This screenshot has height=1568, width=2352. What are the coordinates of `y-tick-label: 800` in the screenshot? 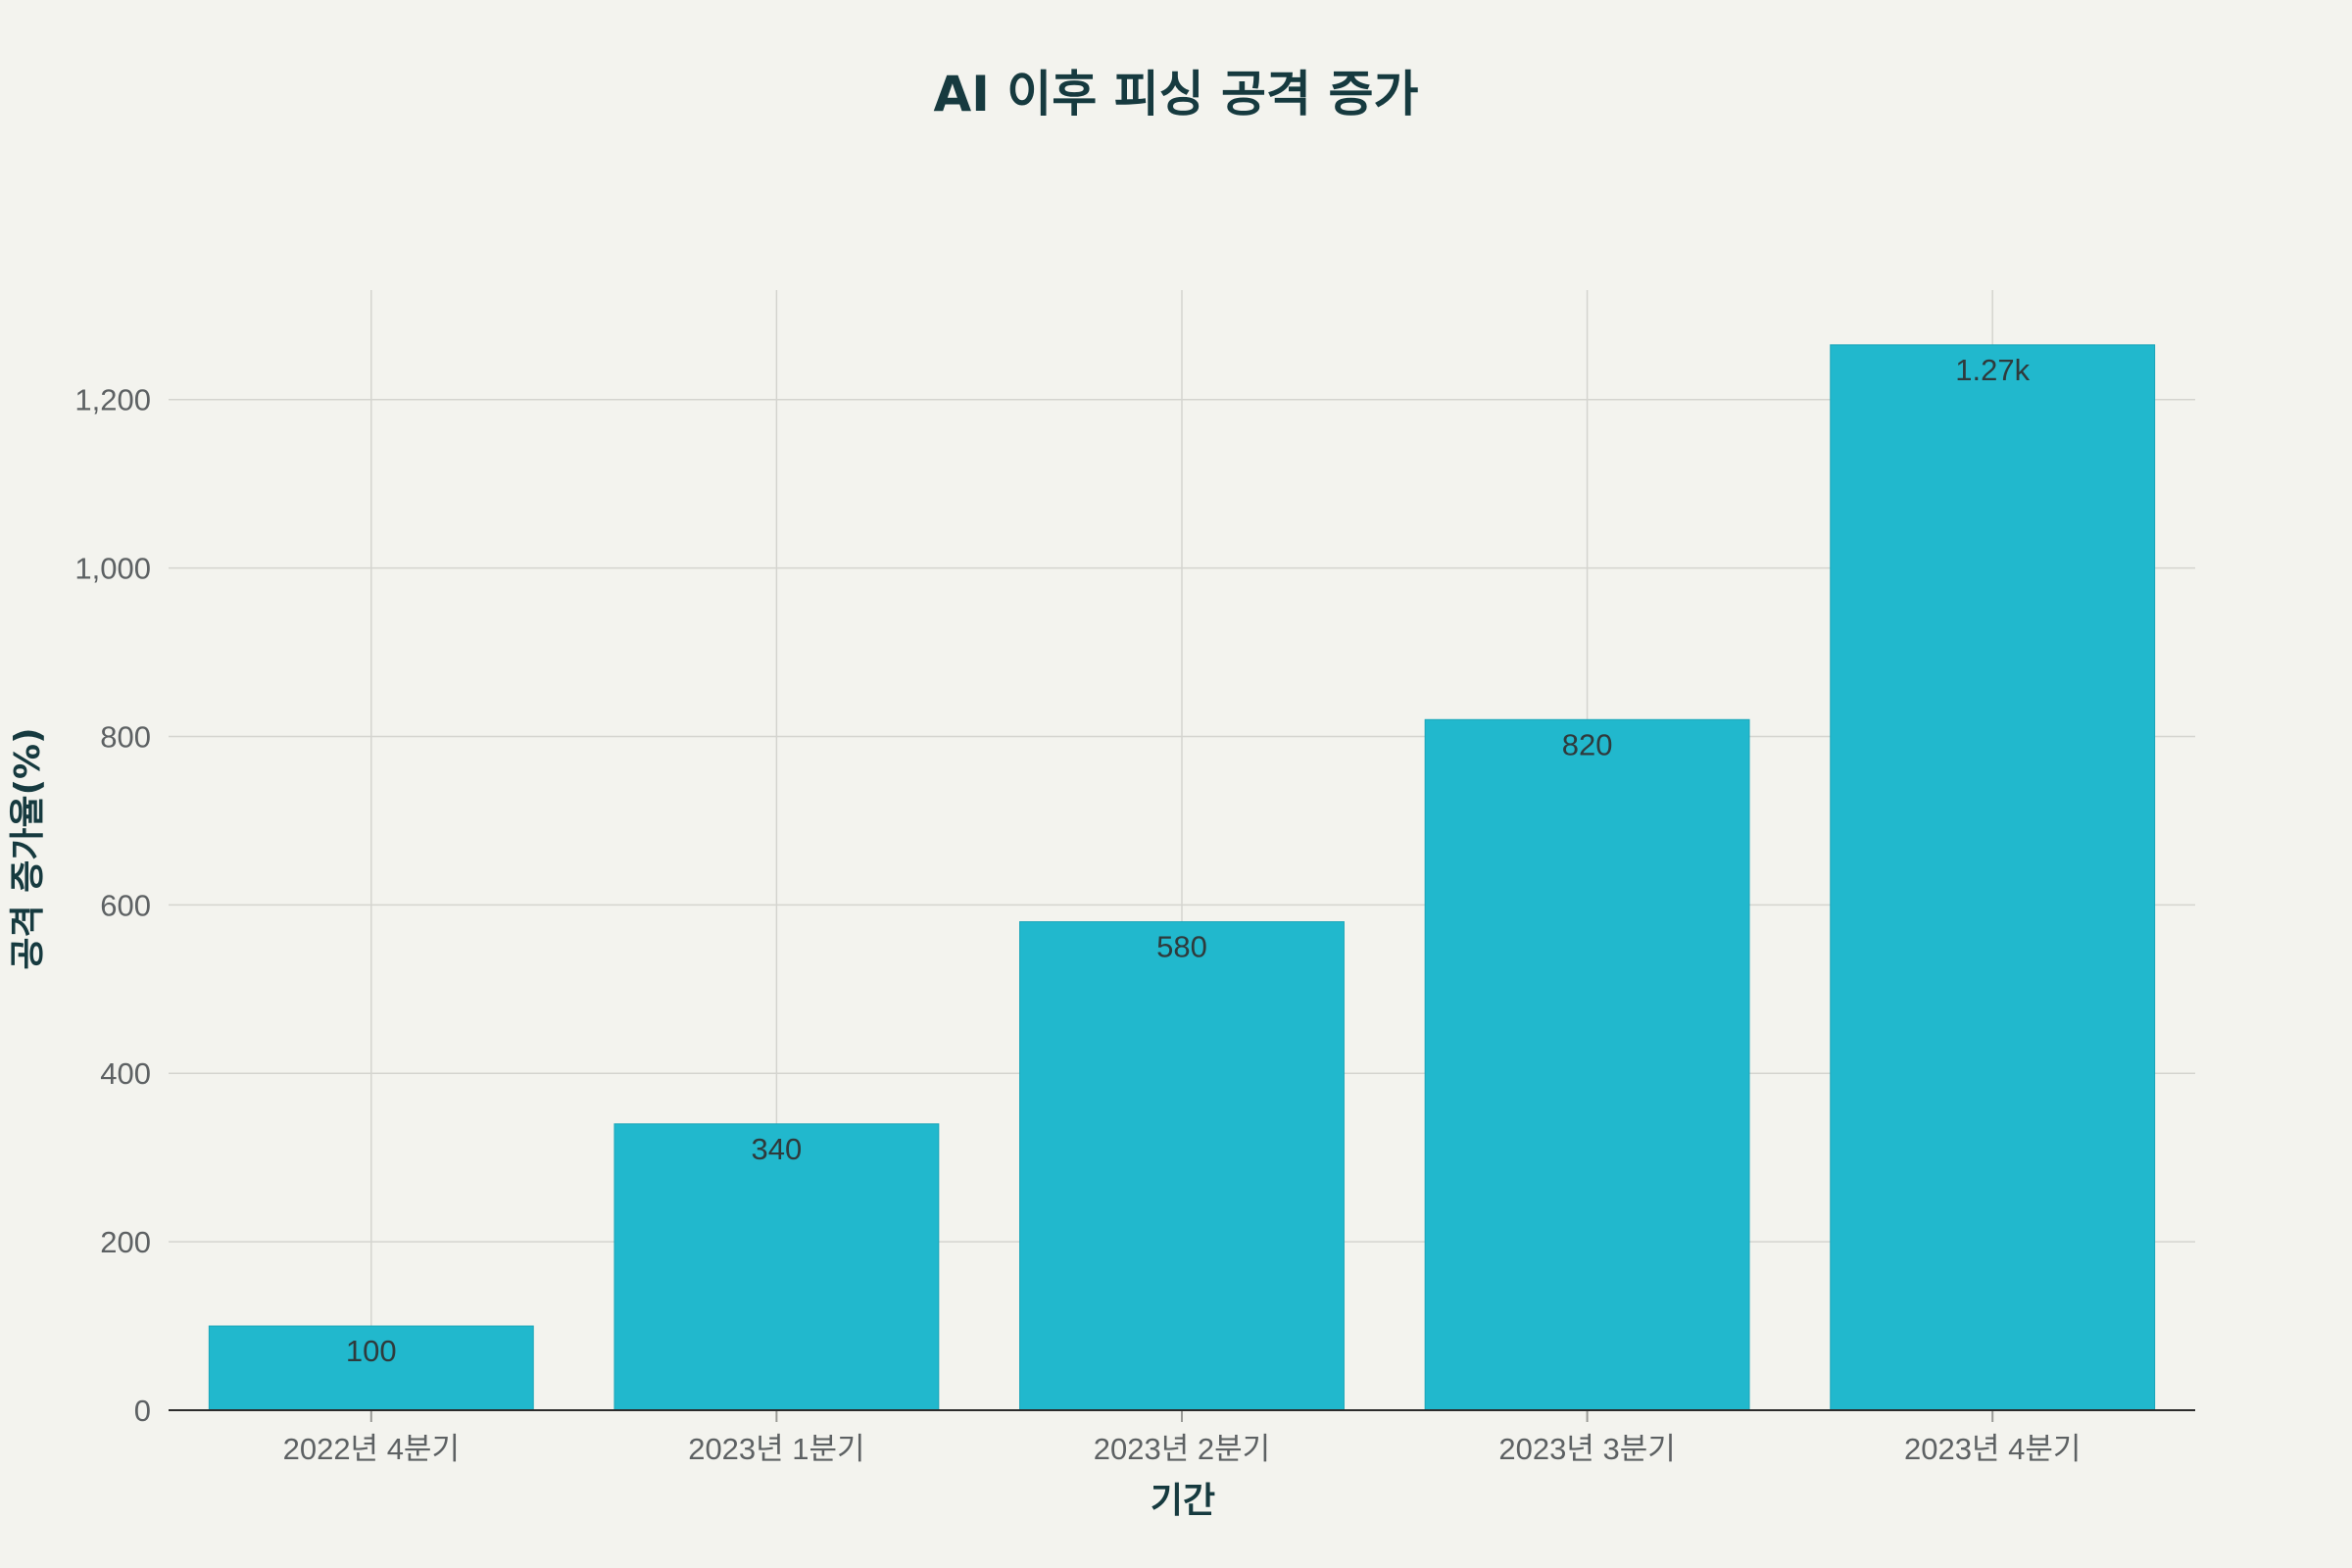 It's located at (126, 736).